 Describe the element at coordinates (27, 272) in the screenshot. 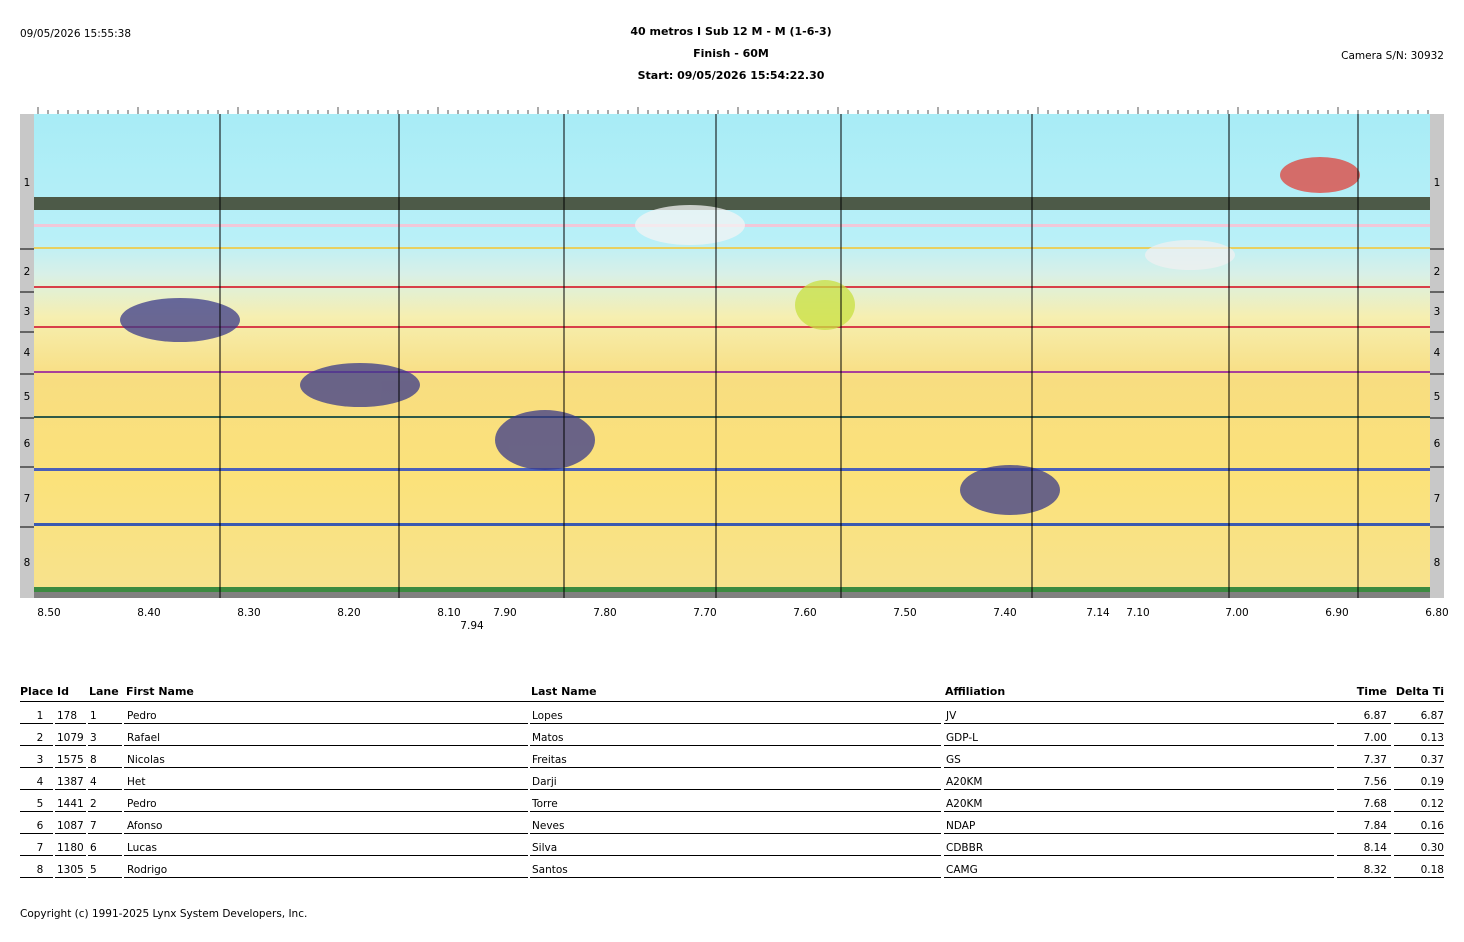

I see `lane-label: 2` at that location.